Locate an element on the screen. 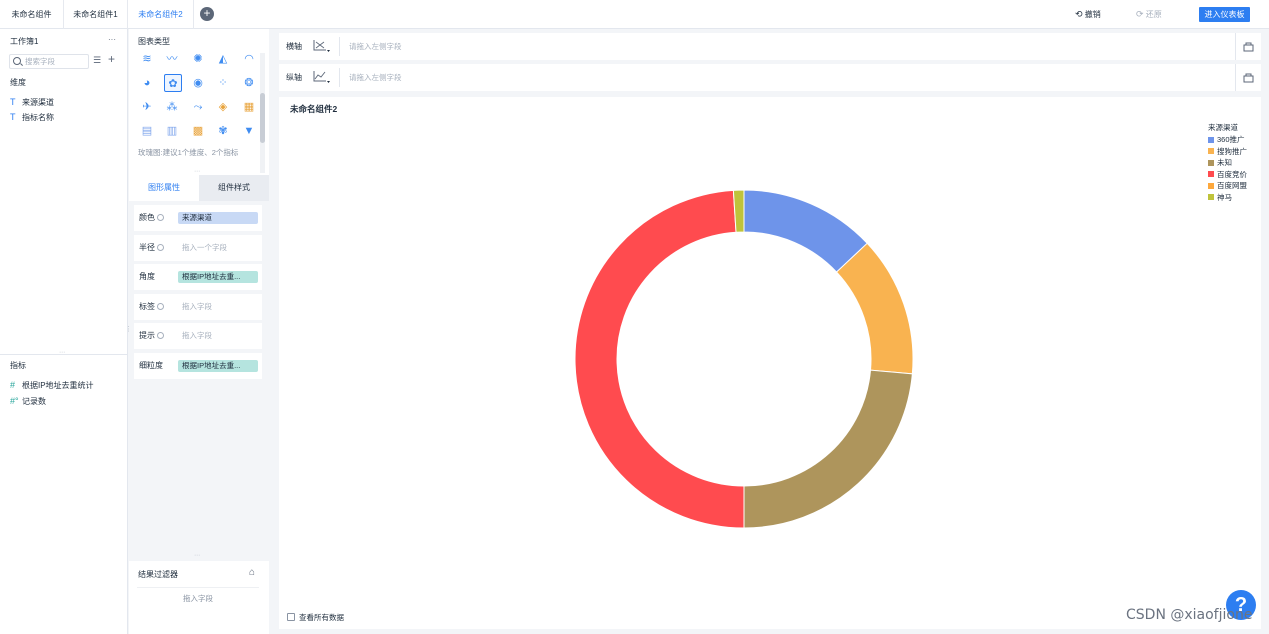 The image size is (1269, 634). view-all-data-checkbox: 查看所有数据 is located at coordinates (315, 618).